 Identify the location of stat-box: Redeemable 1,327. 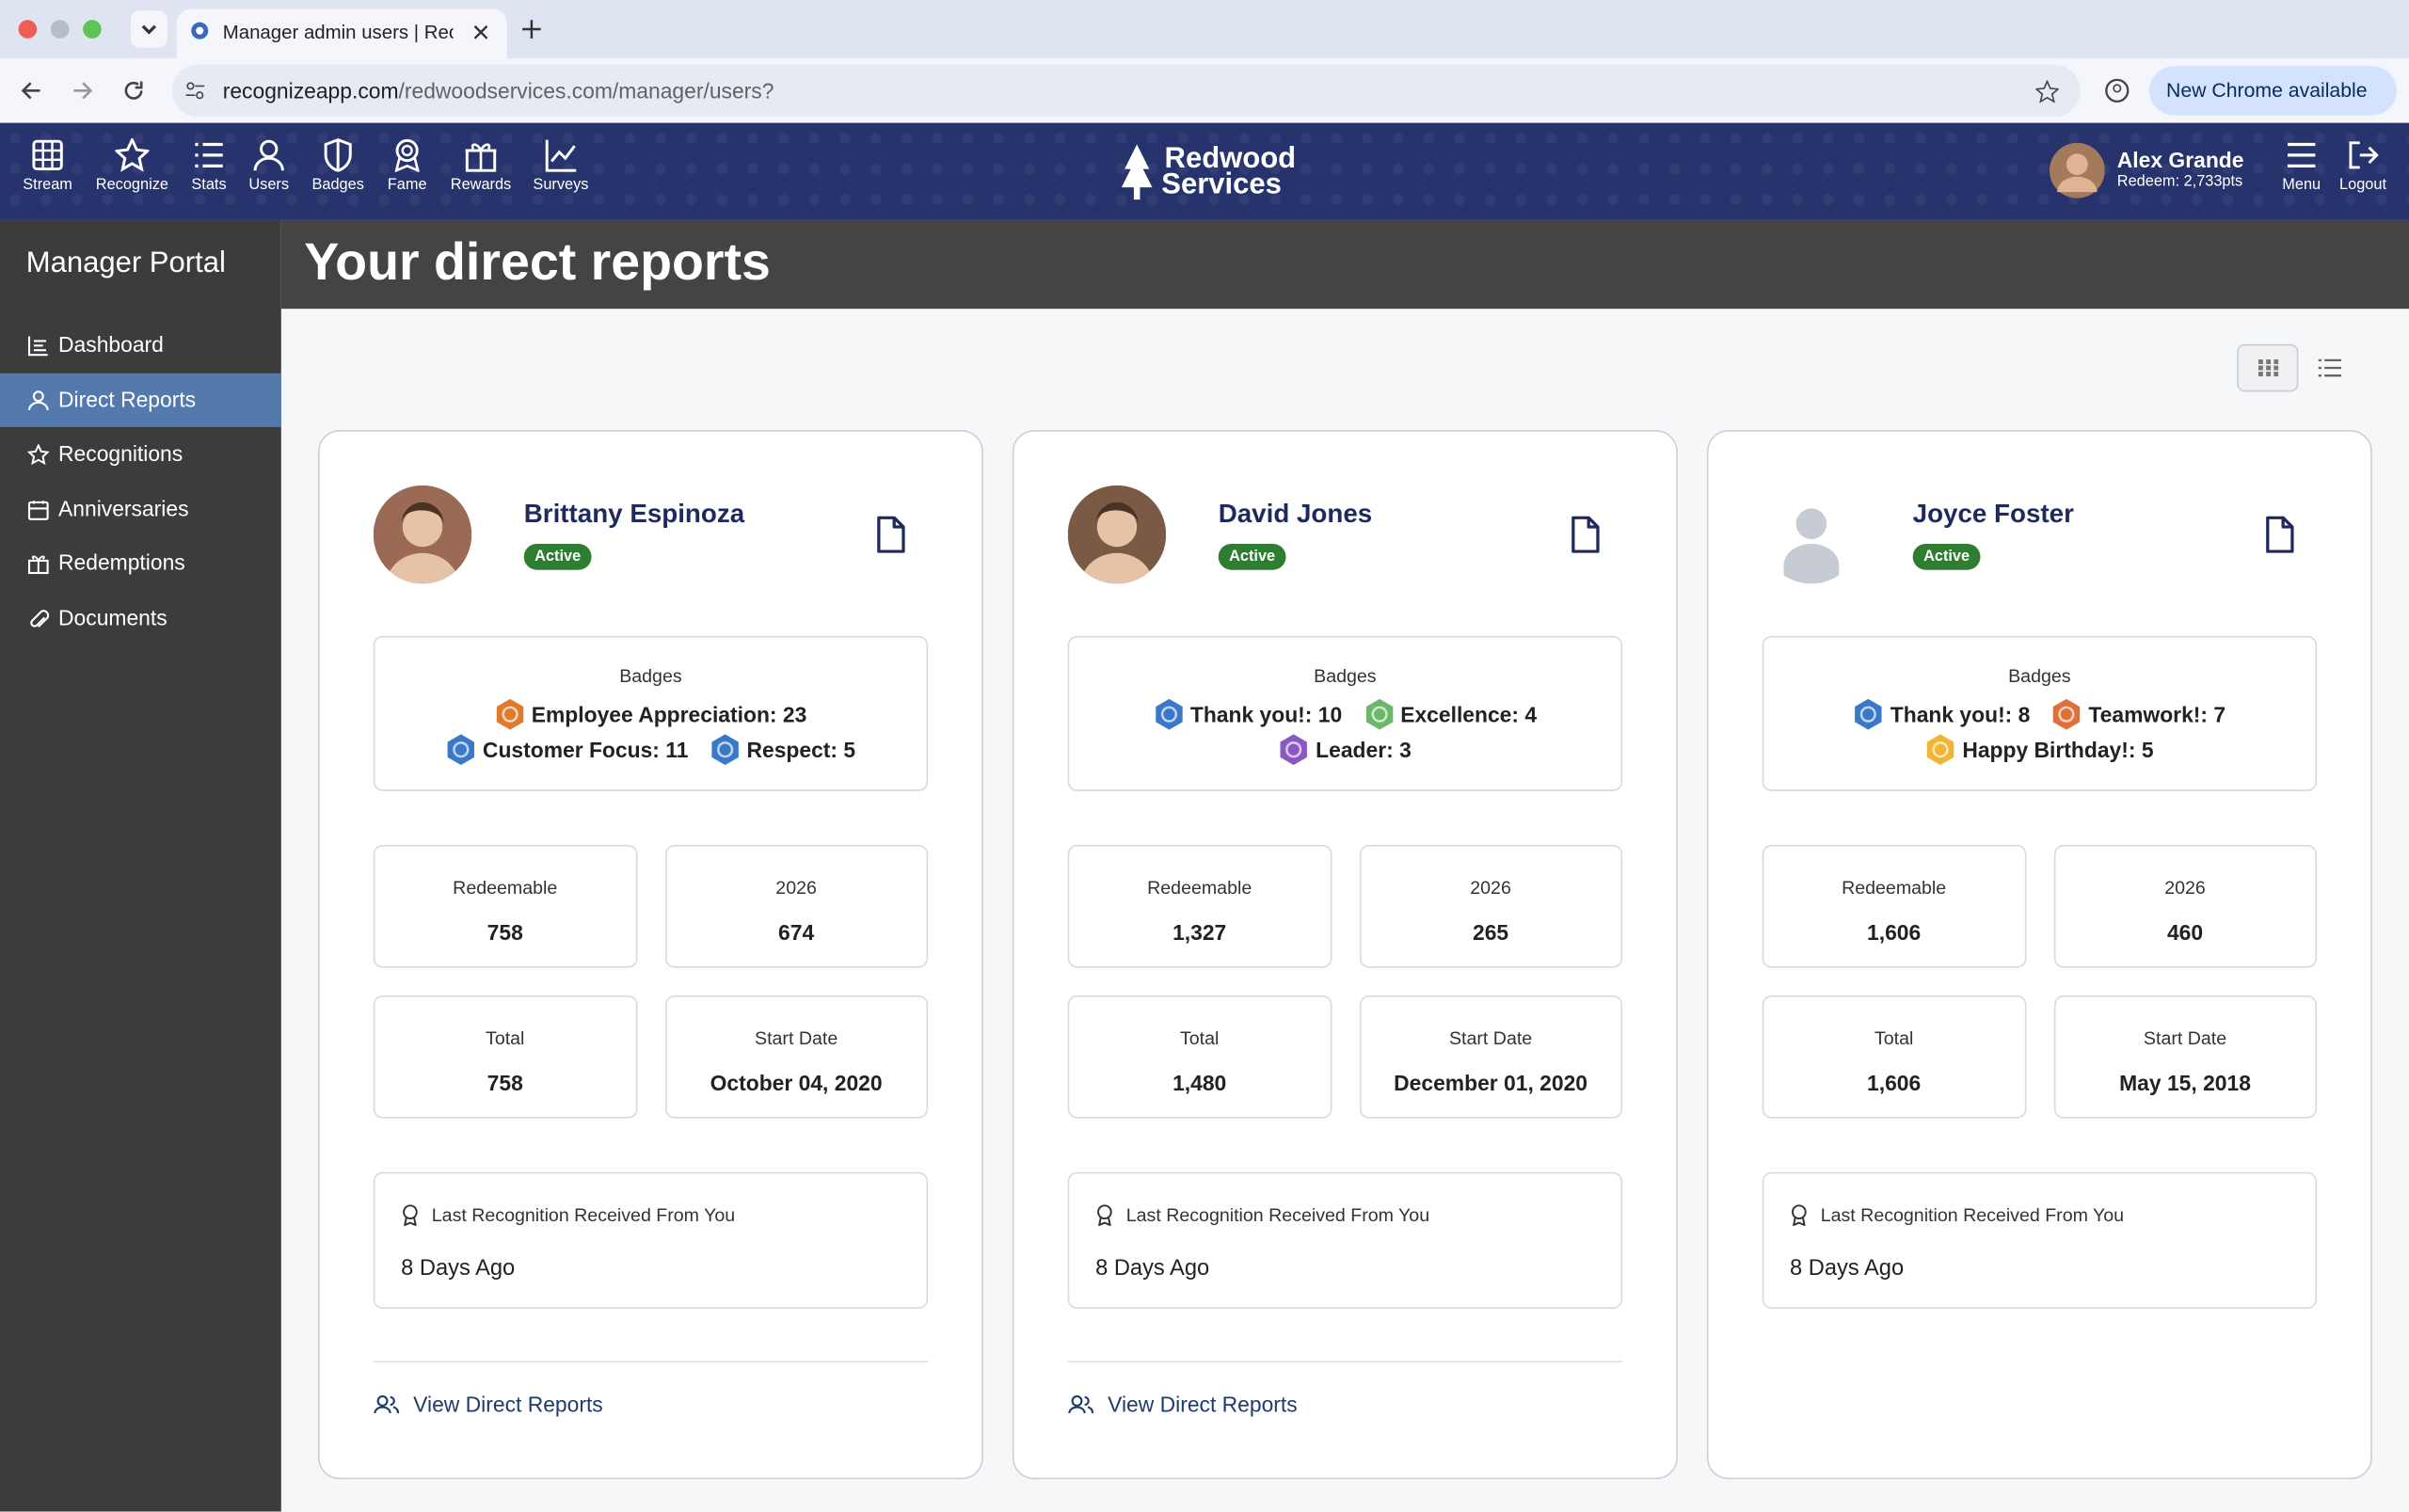
(1199, 906).